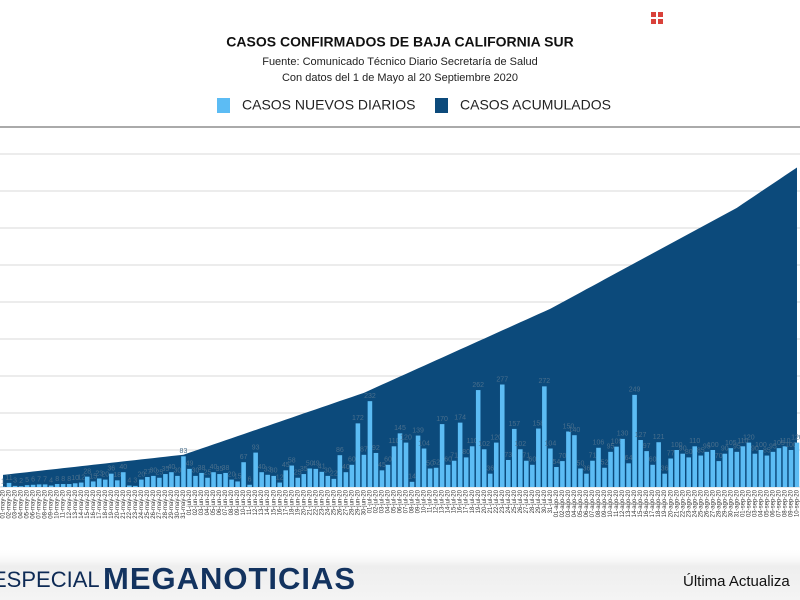 The width and height of the screenshot is (800, 600). I want to click on x-tick-label: 24-jun-20, so click(328, 502).